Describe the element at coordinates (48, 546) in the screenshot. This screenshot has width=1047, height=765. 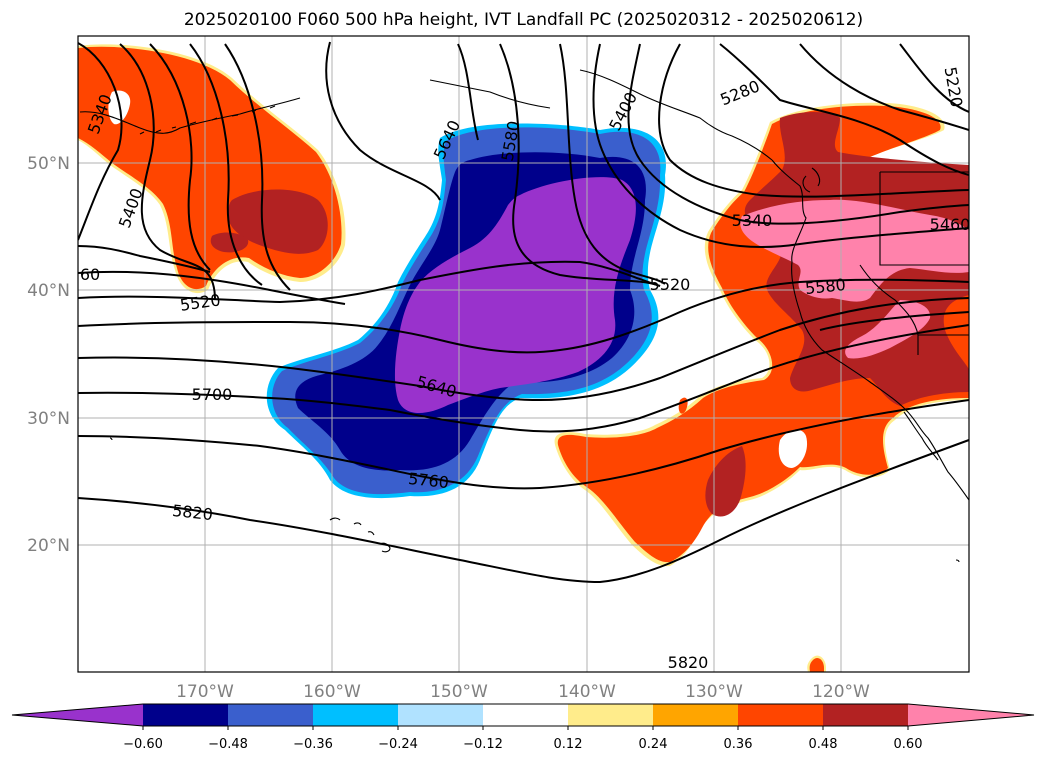
I see `lat-label: 20°N` at that location.